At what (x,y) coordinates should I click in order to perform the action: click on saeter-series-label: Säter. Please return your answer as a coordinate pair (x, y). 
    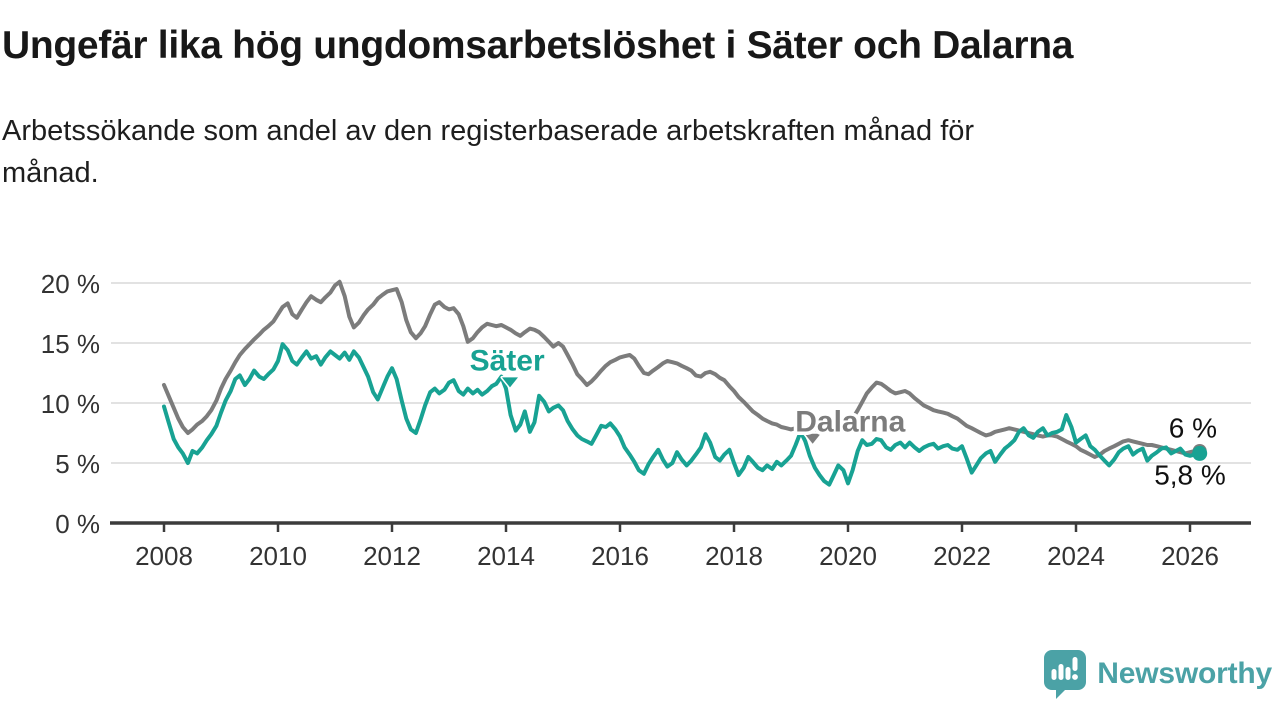
    Looking at the image, I should click on (507, 361).